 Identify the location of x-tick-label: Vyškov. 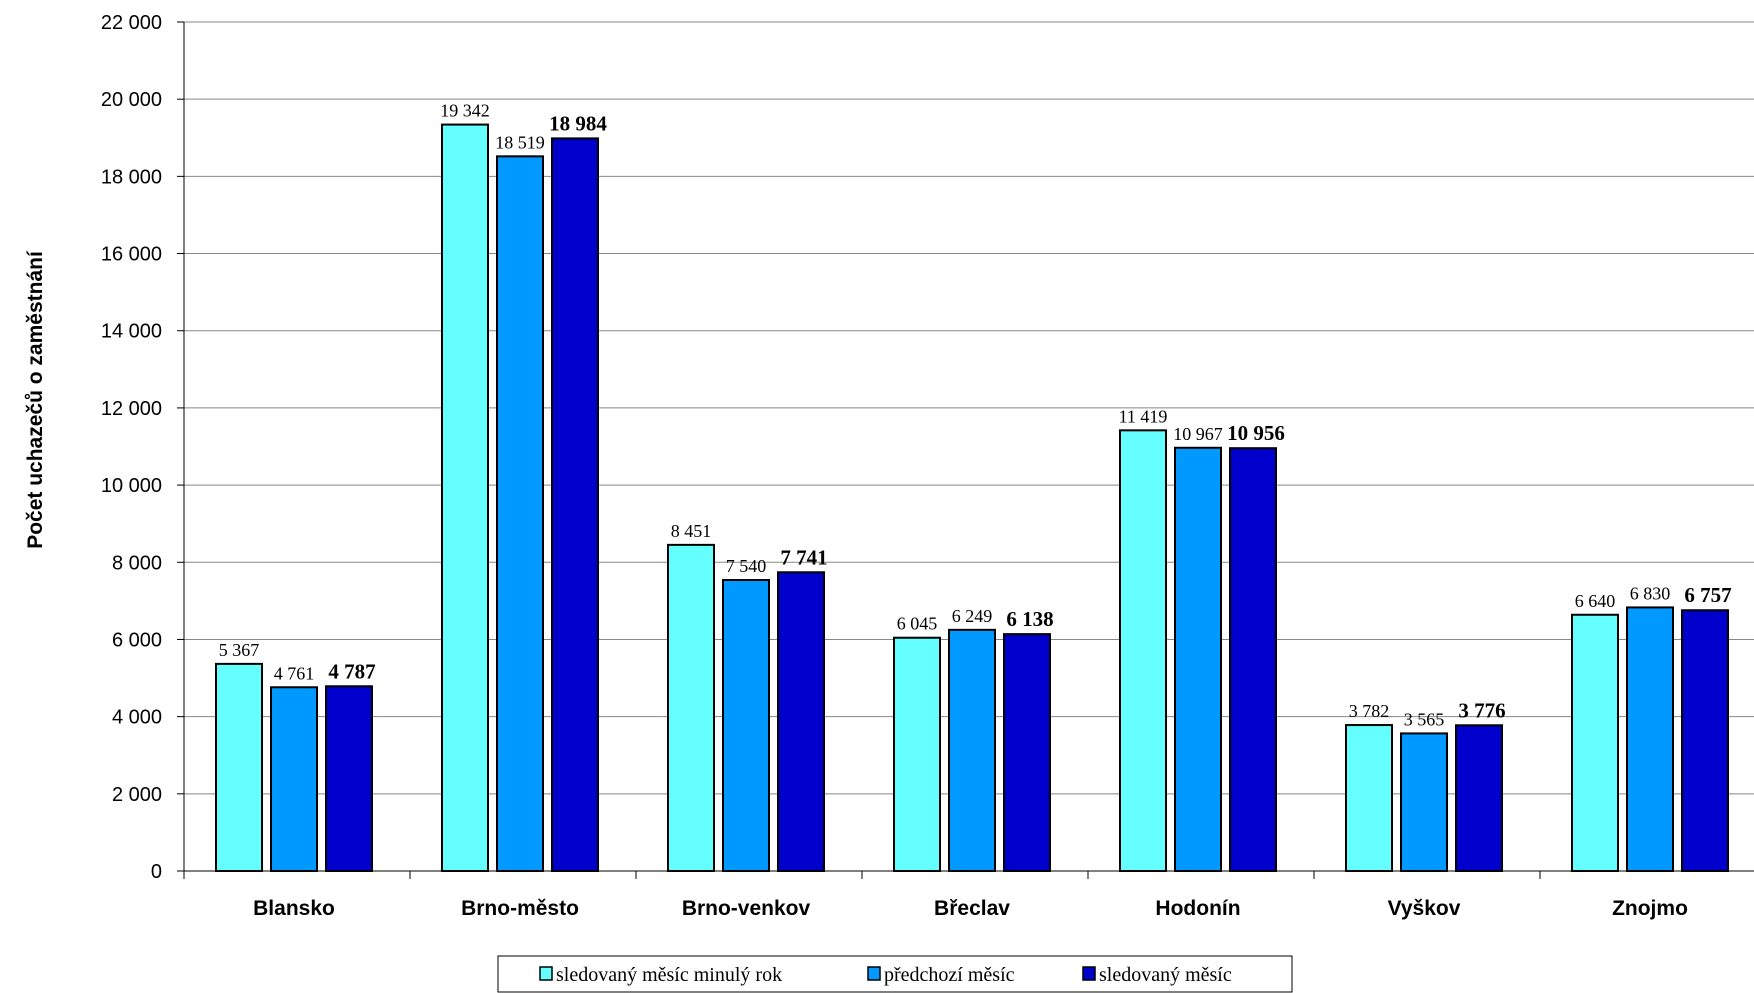
(1424, 908).